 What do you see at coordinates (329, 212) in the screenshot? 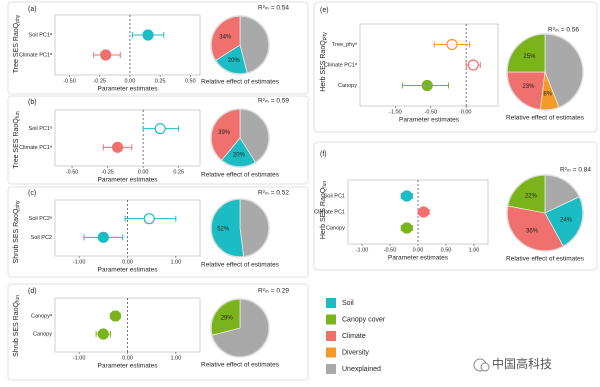
I see `category-label: Climate PC1` at bounding box center [329, 212].